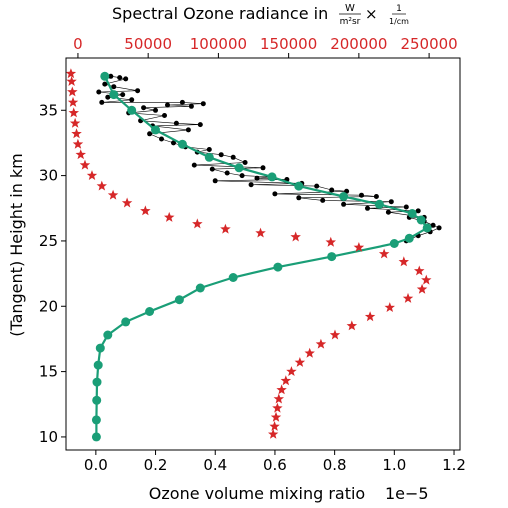  I want to click on y-tick-label: 15, so click(48, 372).